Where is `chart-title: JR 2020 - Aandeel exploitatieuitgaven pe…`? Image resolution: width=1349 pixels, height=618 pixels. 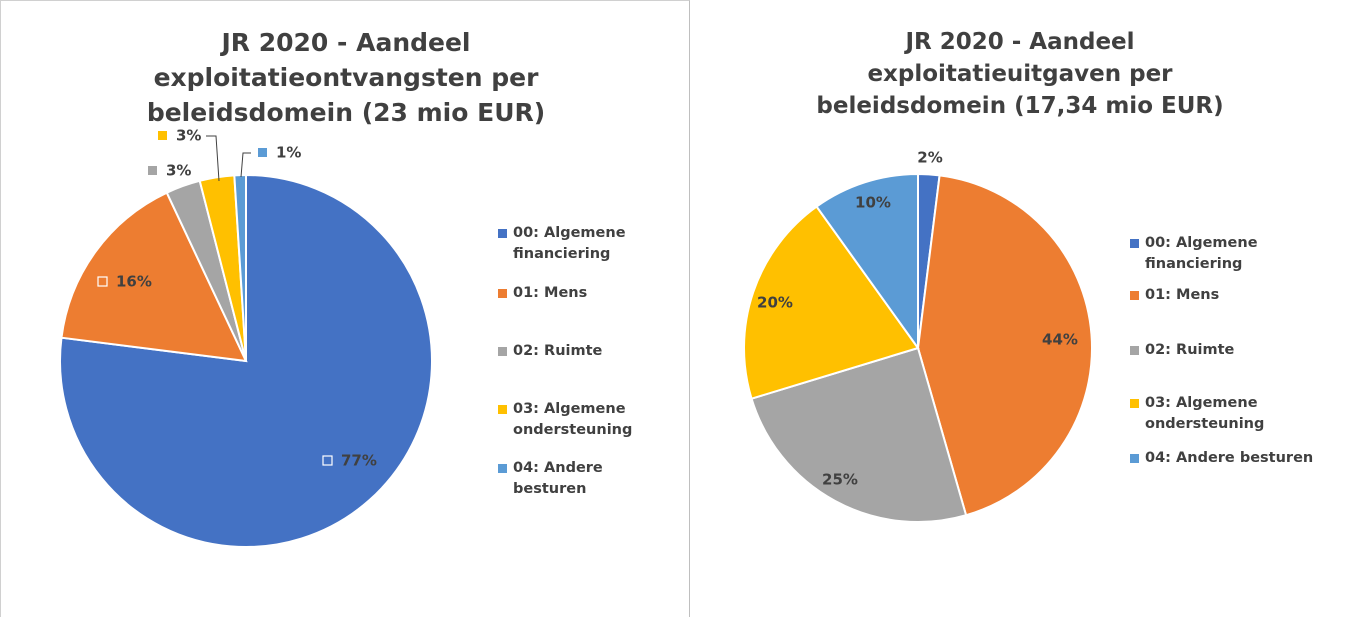 chart-title: JR 2020 - Aandeel exploitatieuitgaven pe… is located at coordinates (1020, 74).